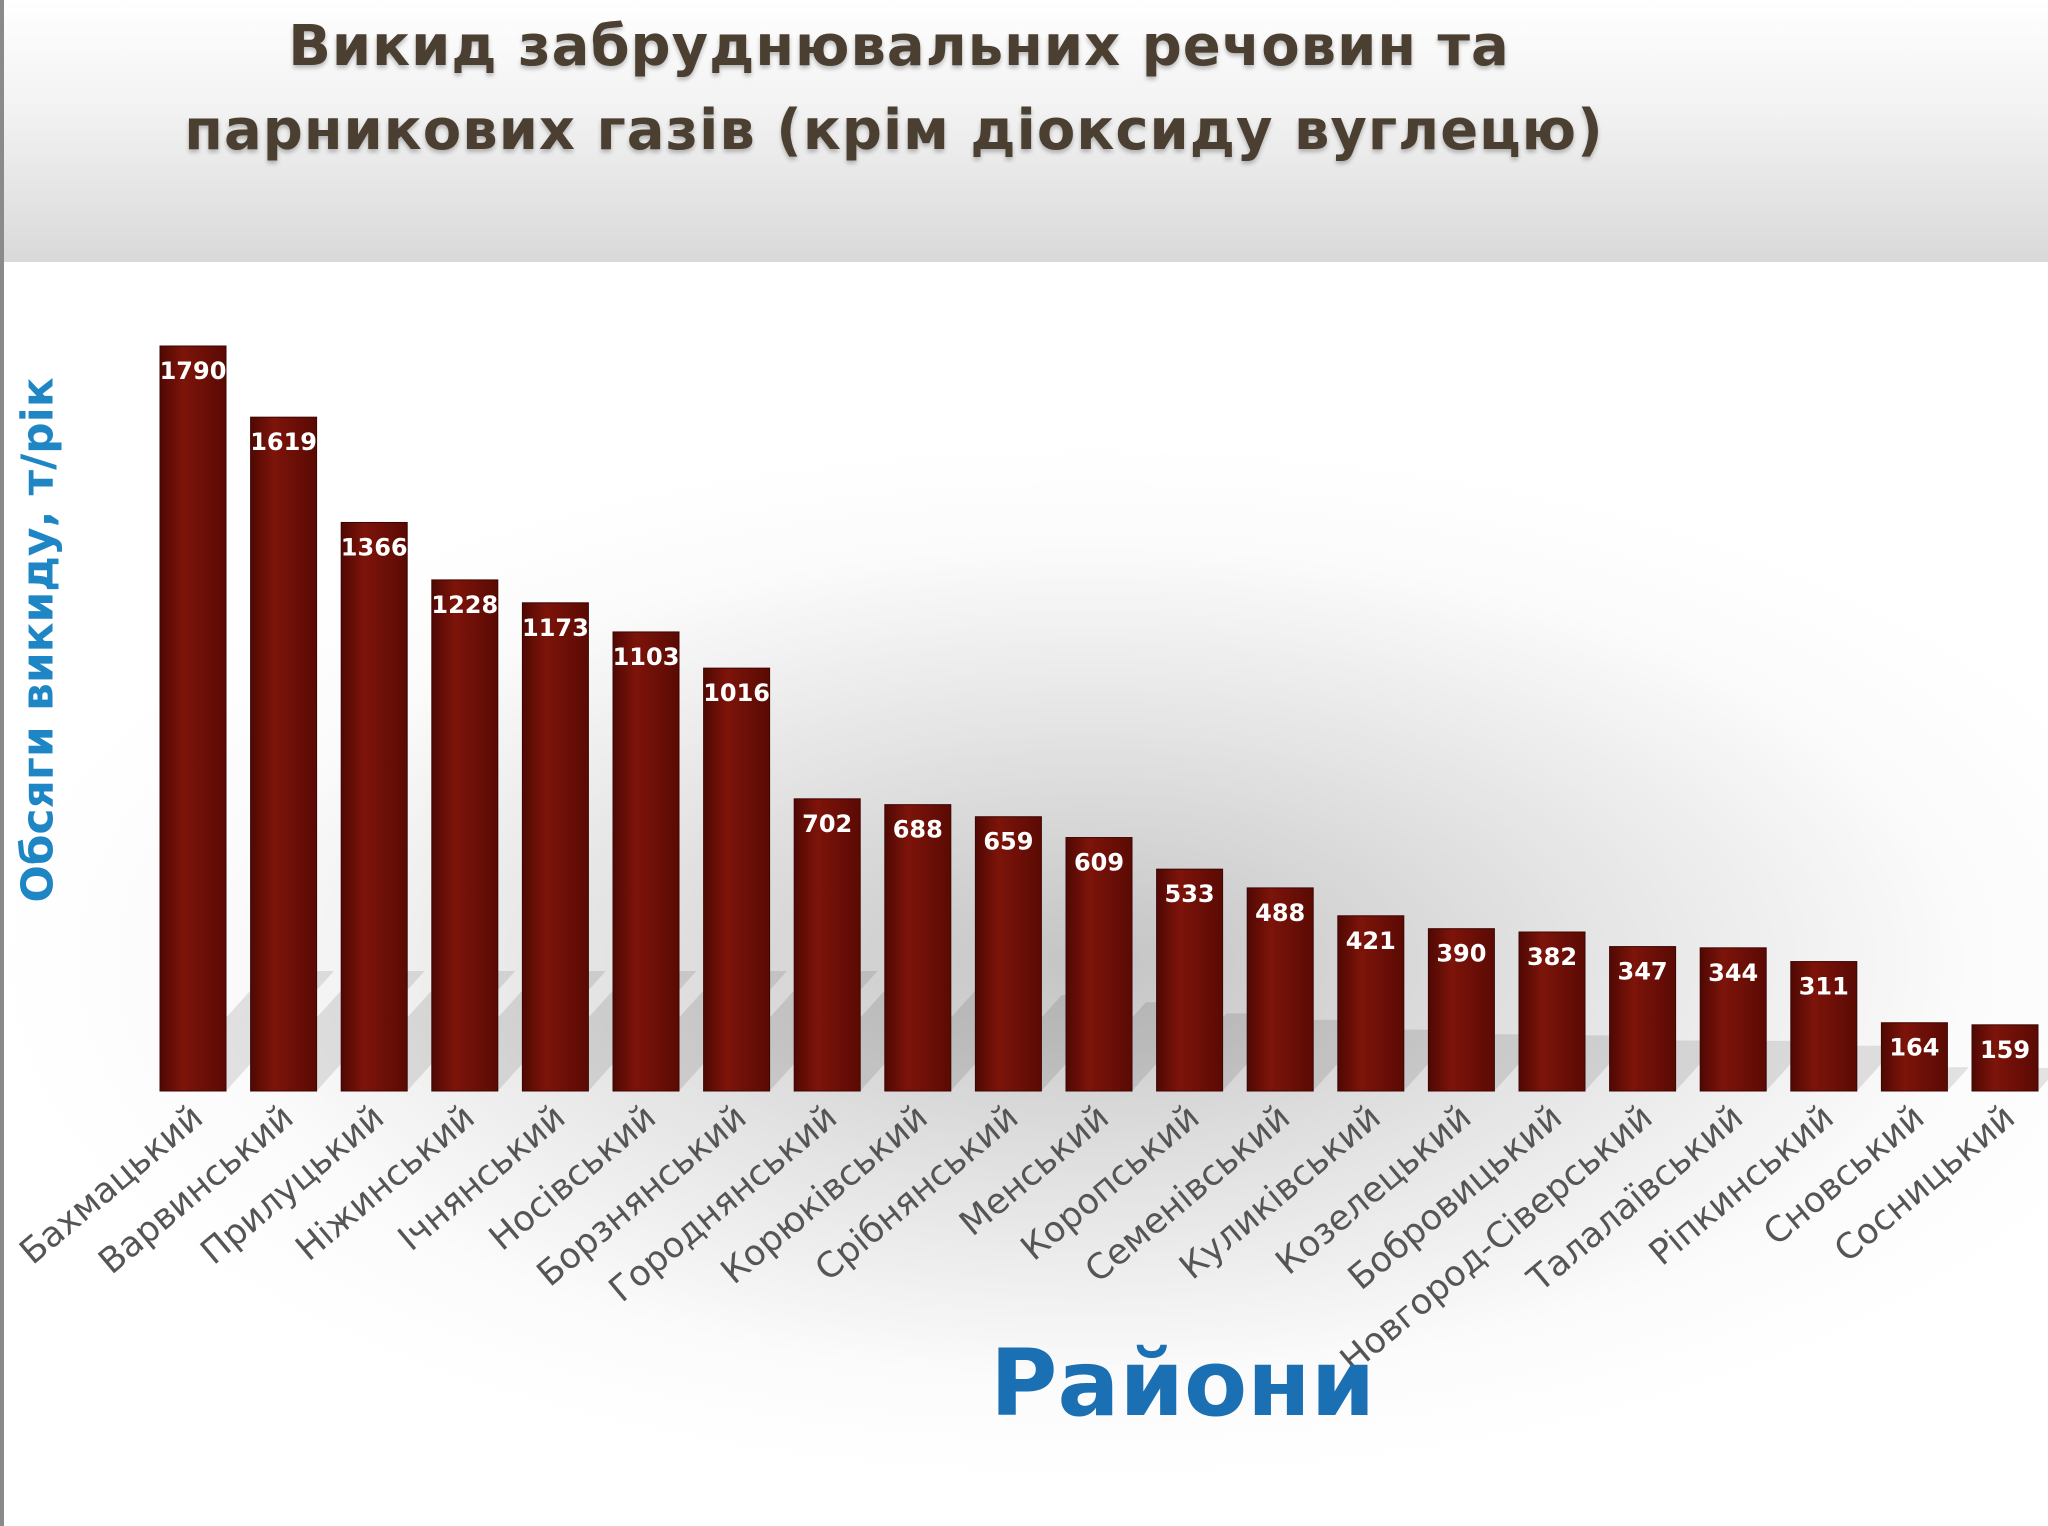 This screenshot has height=1526, width=2048. What do you see at coordinates (1914, 1048) in the screenshot?
I see `bar-value-label: 164` at bounding box center [1914, 1048].